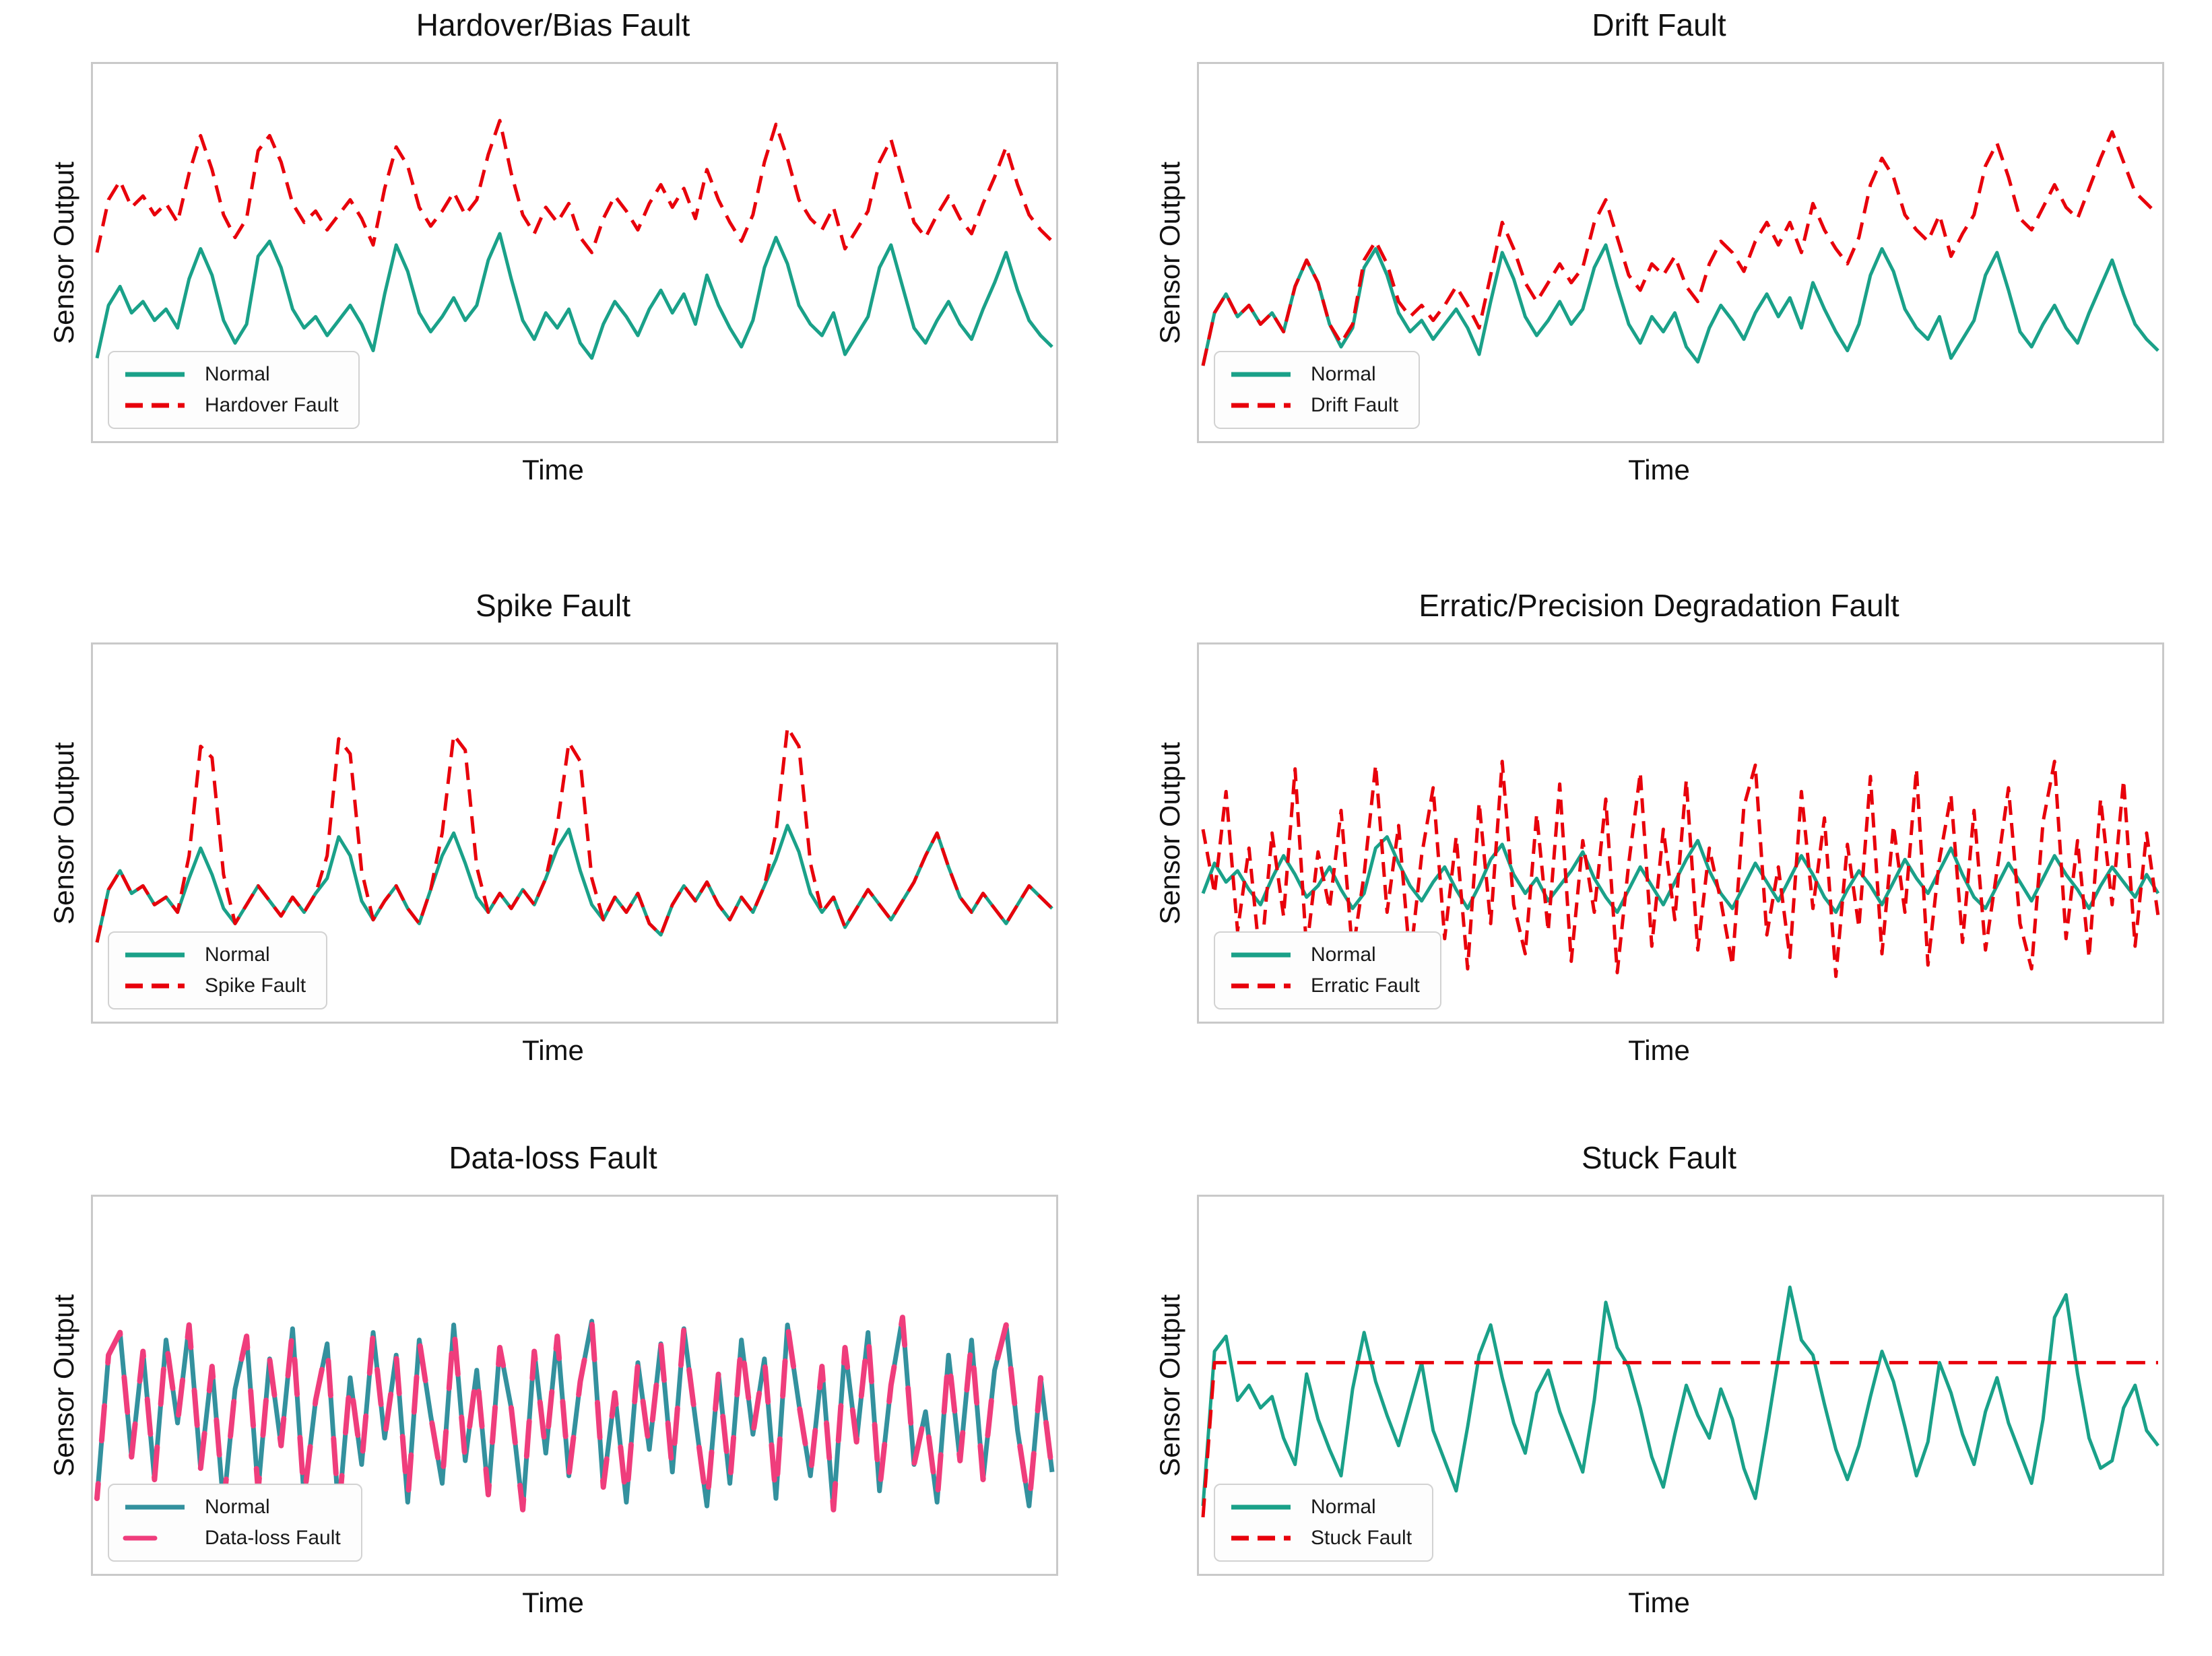 Image resolution: width=2212 pixels, height=1656 pixels. I want to click on plot-row: Sensor Output Normal Data-loss Fault, so click(553, 1385).